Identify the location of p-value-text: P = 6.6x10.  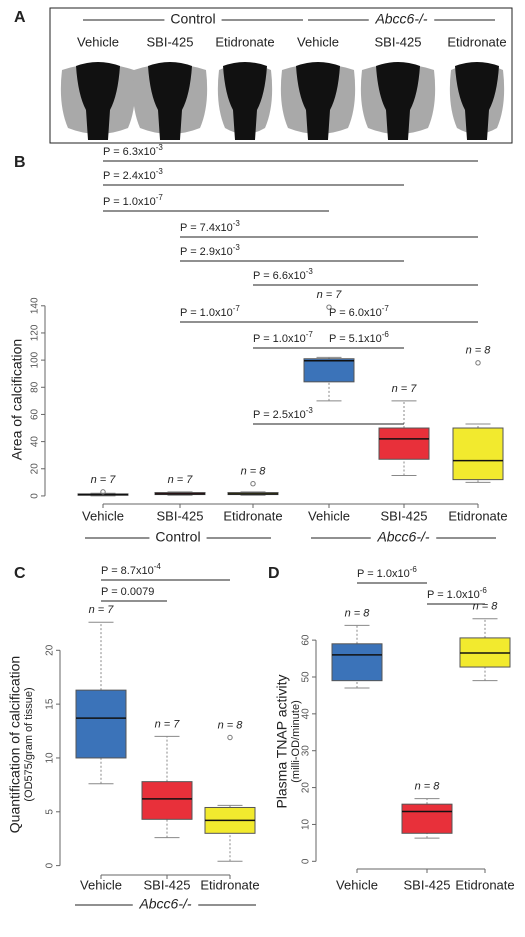
(279, 276).